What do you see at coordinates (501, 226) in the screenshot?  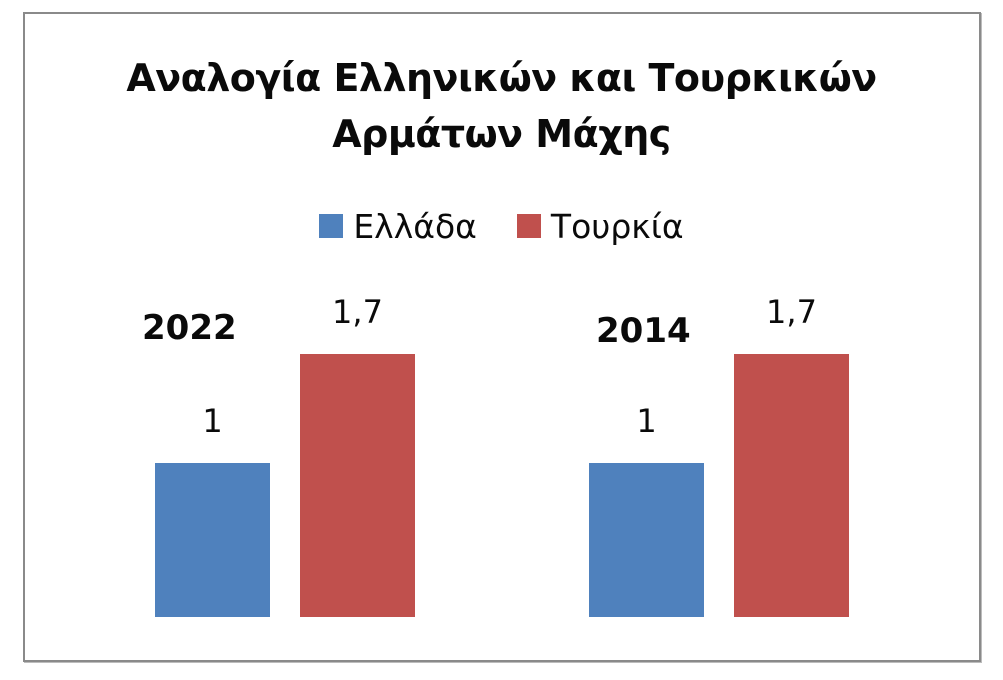 I see `chart-legend: Ελλάδα Τουρκία` at bounding box center [501, 226].